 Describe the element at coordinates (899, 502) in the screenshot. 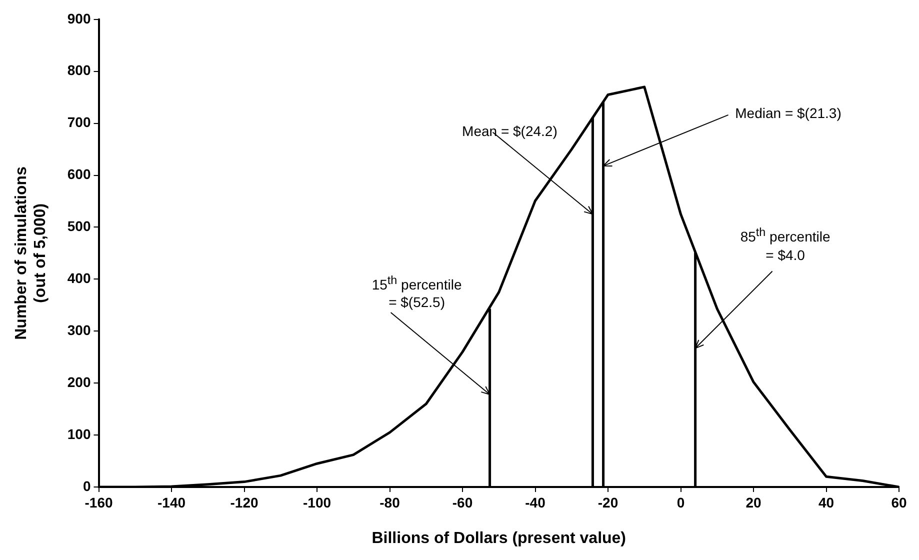

I see `x-tick-label: 60` at that location.